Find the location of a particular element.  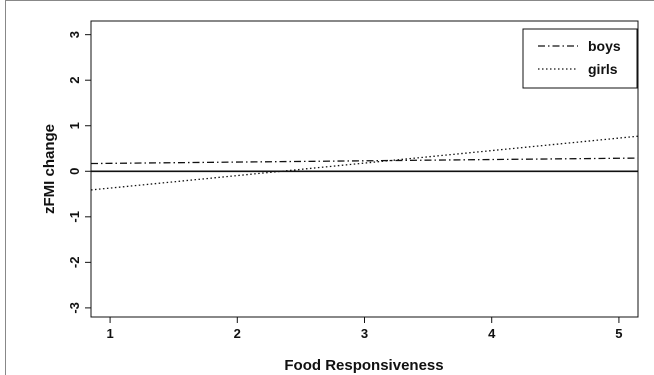

y-tick-label--1: -1 is located at coordinates (74, 217).